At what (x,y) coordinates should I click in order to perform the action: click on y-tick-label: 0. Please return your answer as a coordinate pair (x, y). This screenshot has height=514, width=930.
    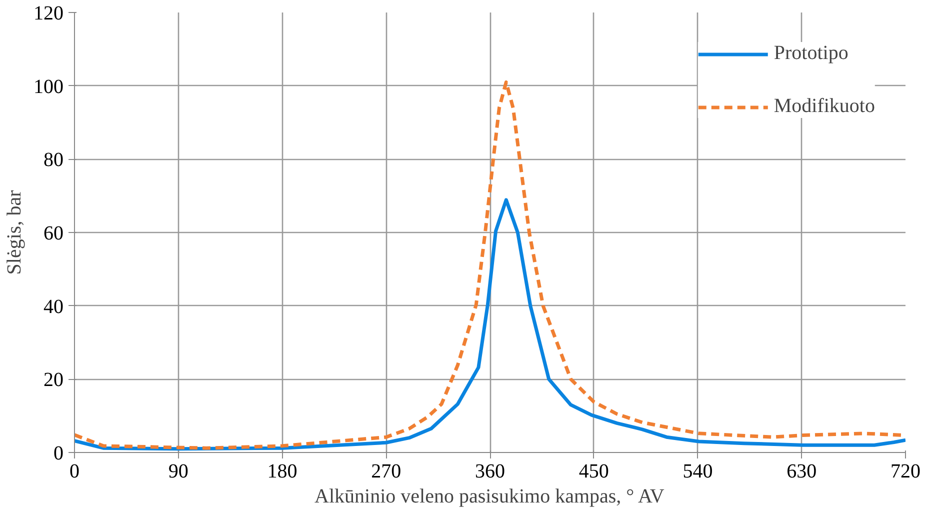
    Looking at the image, I should click on (59, 453).